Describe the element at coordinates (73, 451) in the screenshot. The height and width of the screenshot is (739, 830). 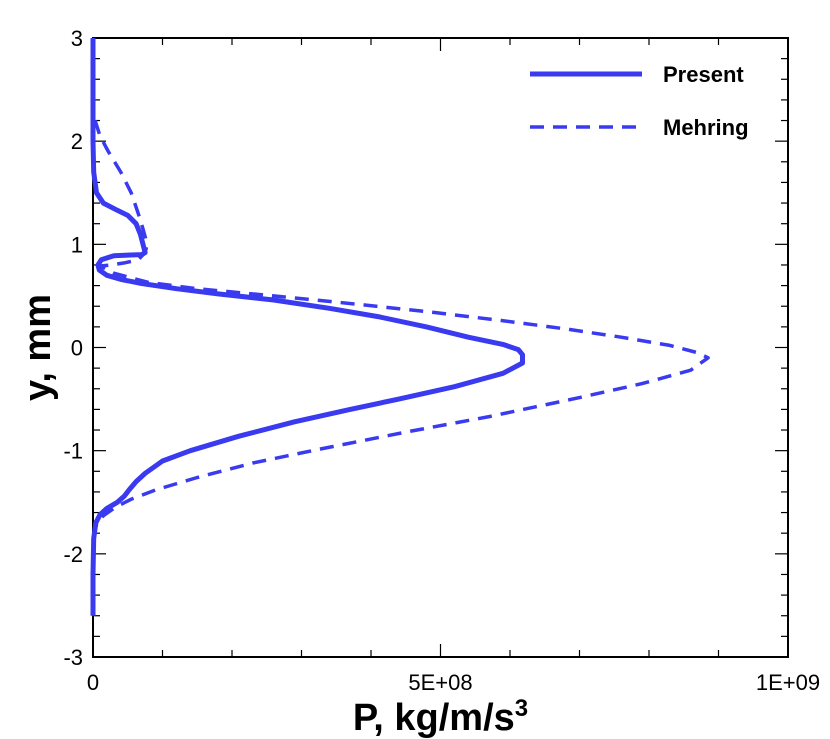
I see `y-tick-label: -1` at that location.